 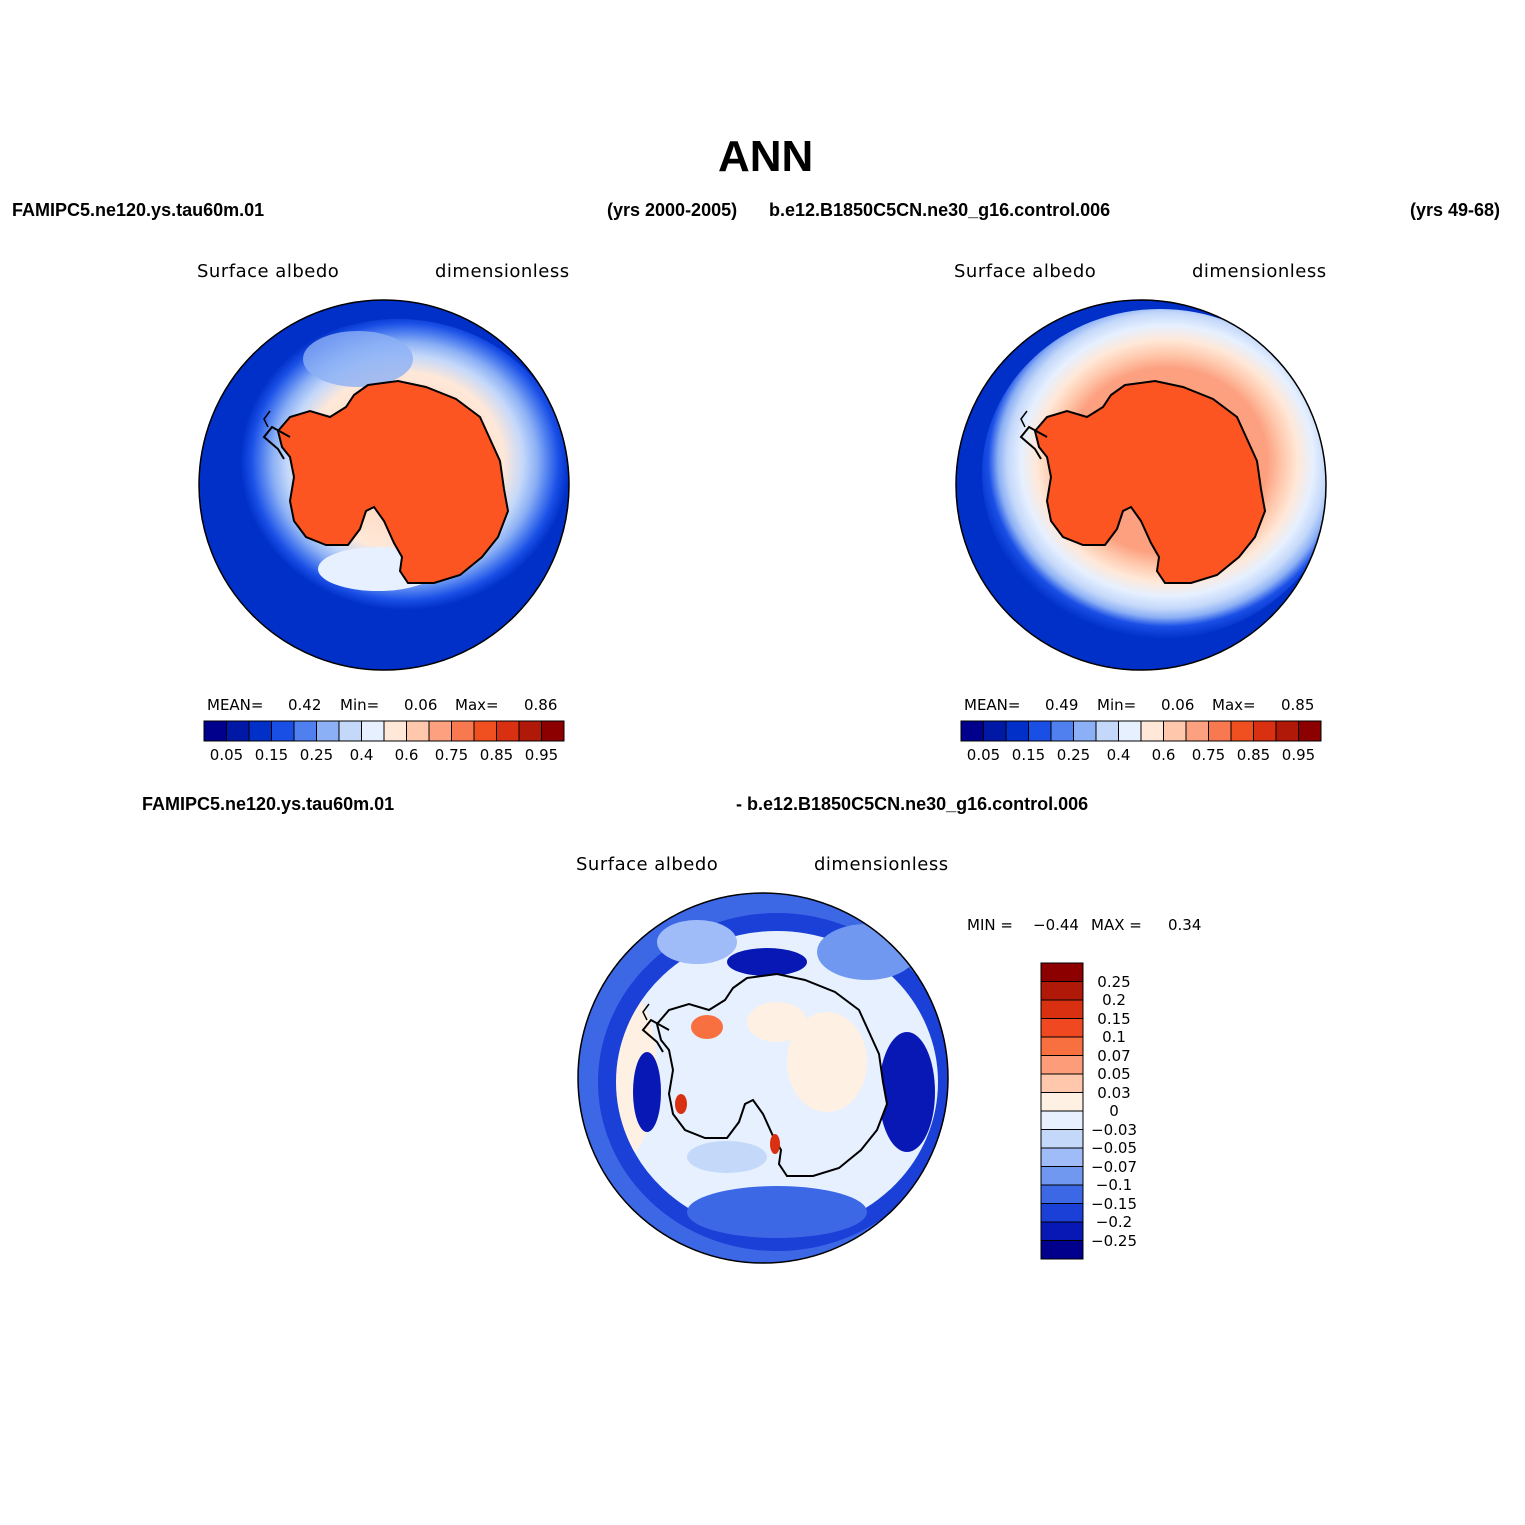 I want to click on diff-colorbar, so click(x=1062, y=1111).